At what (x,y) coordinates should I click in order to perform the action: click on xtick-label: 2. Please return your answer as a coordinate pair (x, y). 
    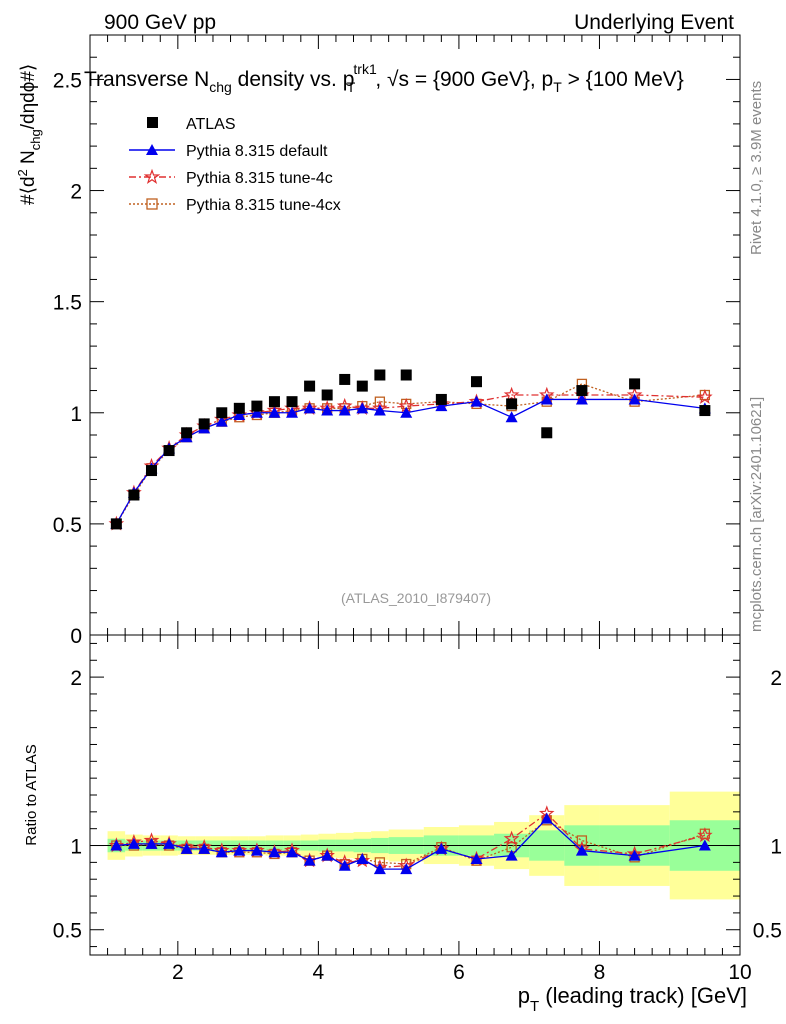
    Looking at the image, I should click on (178, 972).